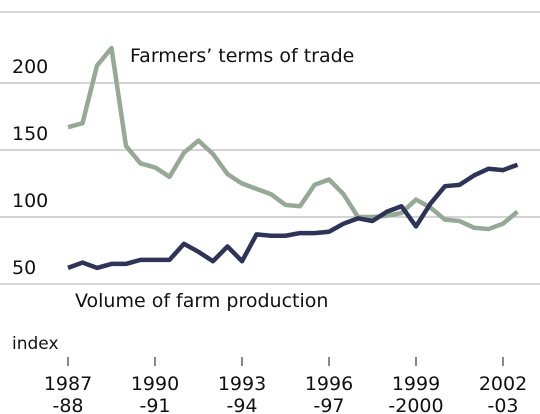 The height and width of the screenshot is (414, 540). What do you see at coordinates (155, 384) in the screenshot?
I see `x-tick-label-line: 1990` at bounding box center [155, 384].